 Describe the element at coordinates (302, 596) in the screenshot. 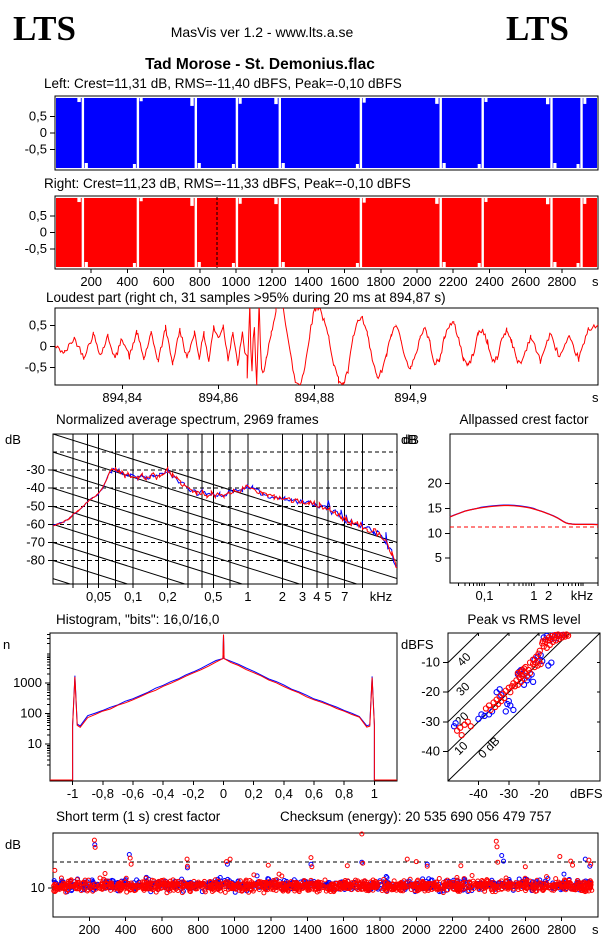

I see `svg-text: 3` at that location.